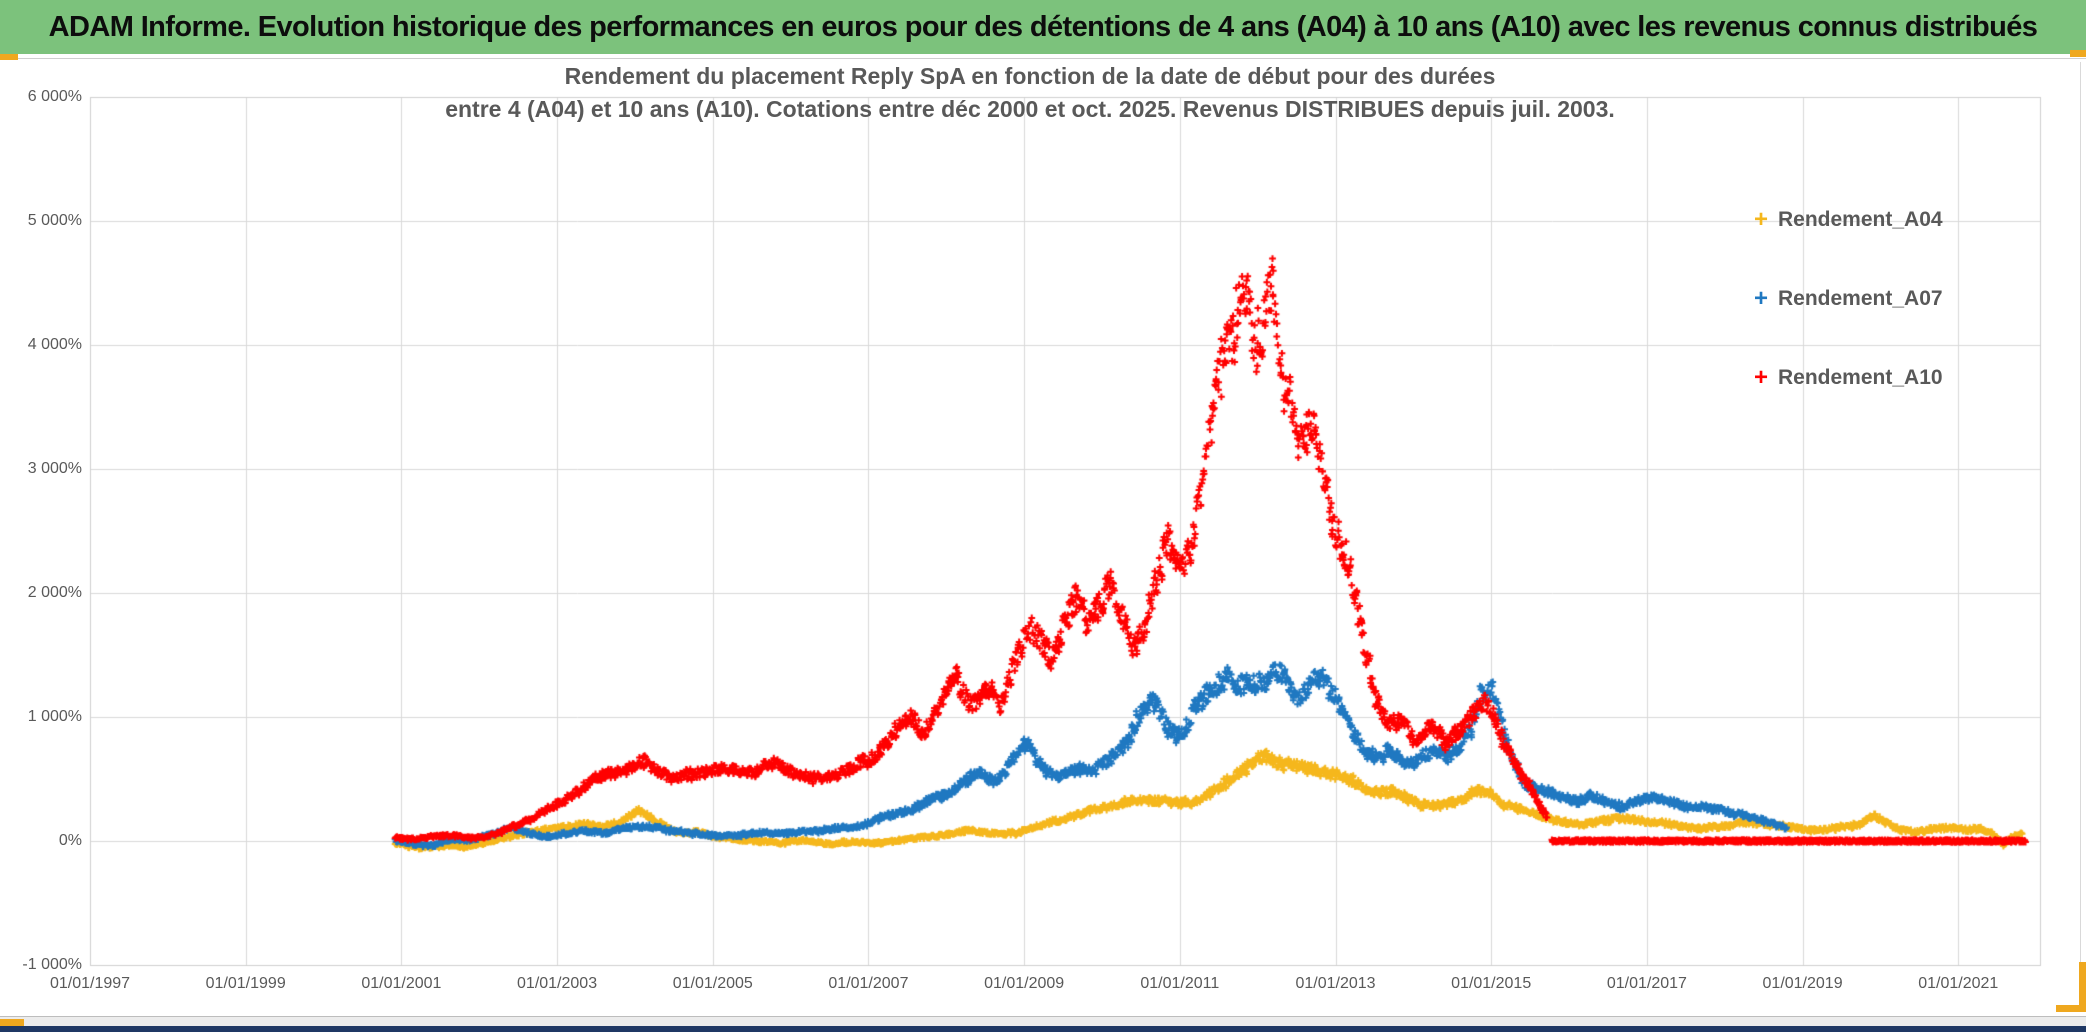 This screenshot has height=1032, width=2086. Describe the element at coordinates (90, 983) in the screenshot. I see `x-axis-tick: 01/01/1997` at that location.